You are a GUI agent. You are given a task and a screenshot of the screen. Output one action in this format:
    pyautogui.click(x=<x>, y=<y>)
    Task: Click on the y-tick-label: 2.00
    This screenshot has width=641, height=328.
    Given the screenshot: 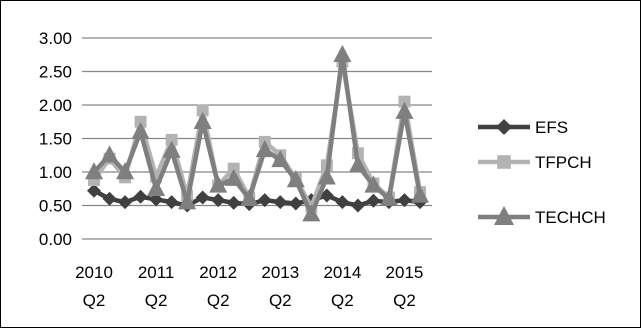 What is the action you would take?
    pyautogui.click(x=55, y=105)
    